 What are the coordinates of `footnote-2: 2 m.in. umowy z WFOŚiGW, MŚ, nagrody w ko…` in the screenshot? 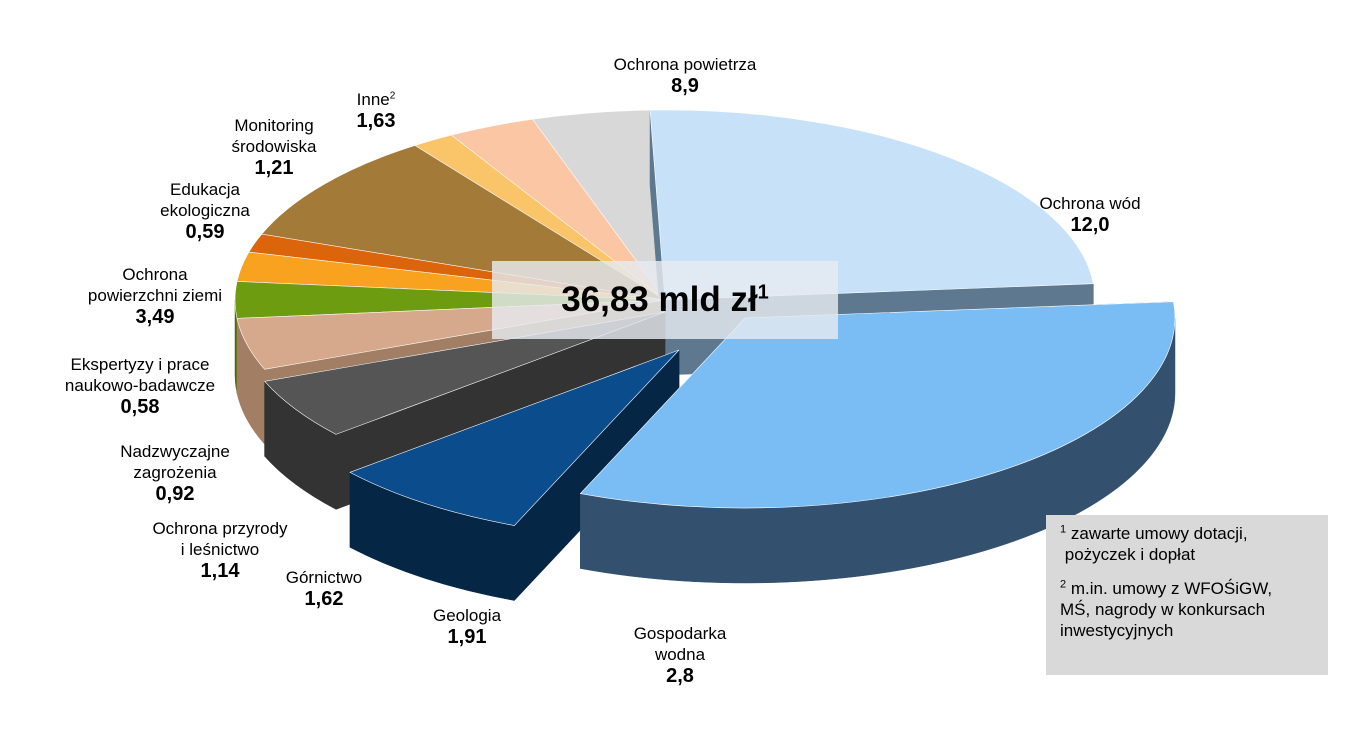 It's located at (1166, 609).